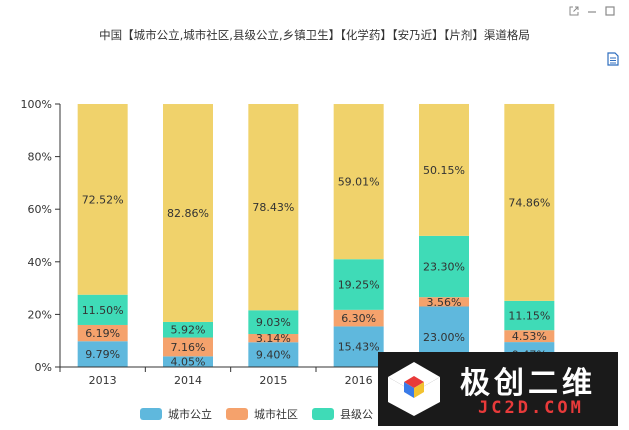 The height and width of the screenshot is (430, 629). Describe the element at coordinates (36, 104) in the screenshot. I see `y-tick-label: 100%` at that location.